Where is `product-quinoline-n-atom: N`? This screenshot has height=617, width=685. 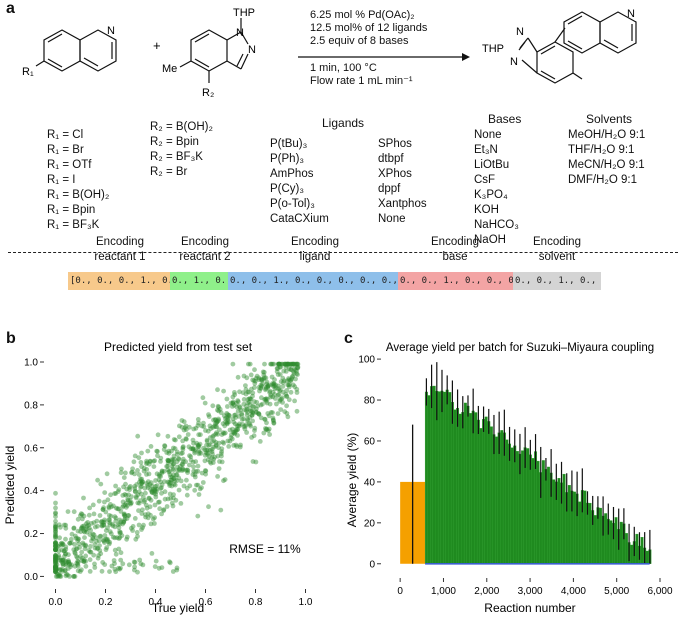 product-quinoline-n-atom: N is located at coordinates (631, 14).